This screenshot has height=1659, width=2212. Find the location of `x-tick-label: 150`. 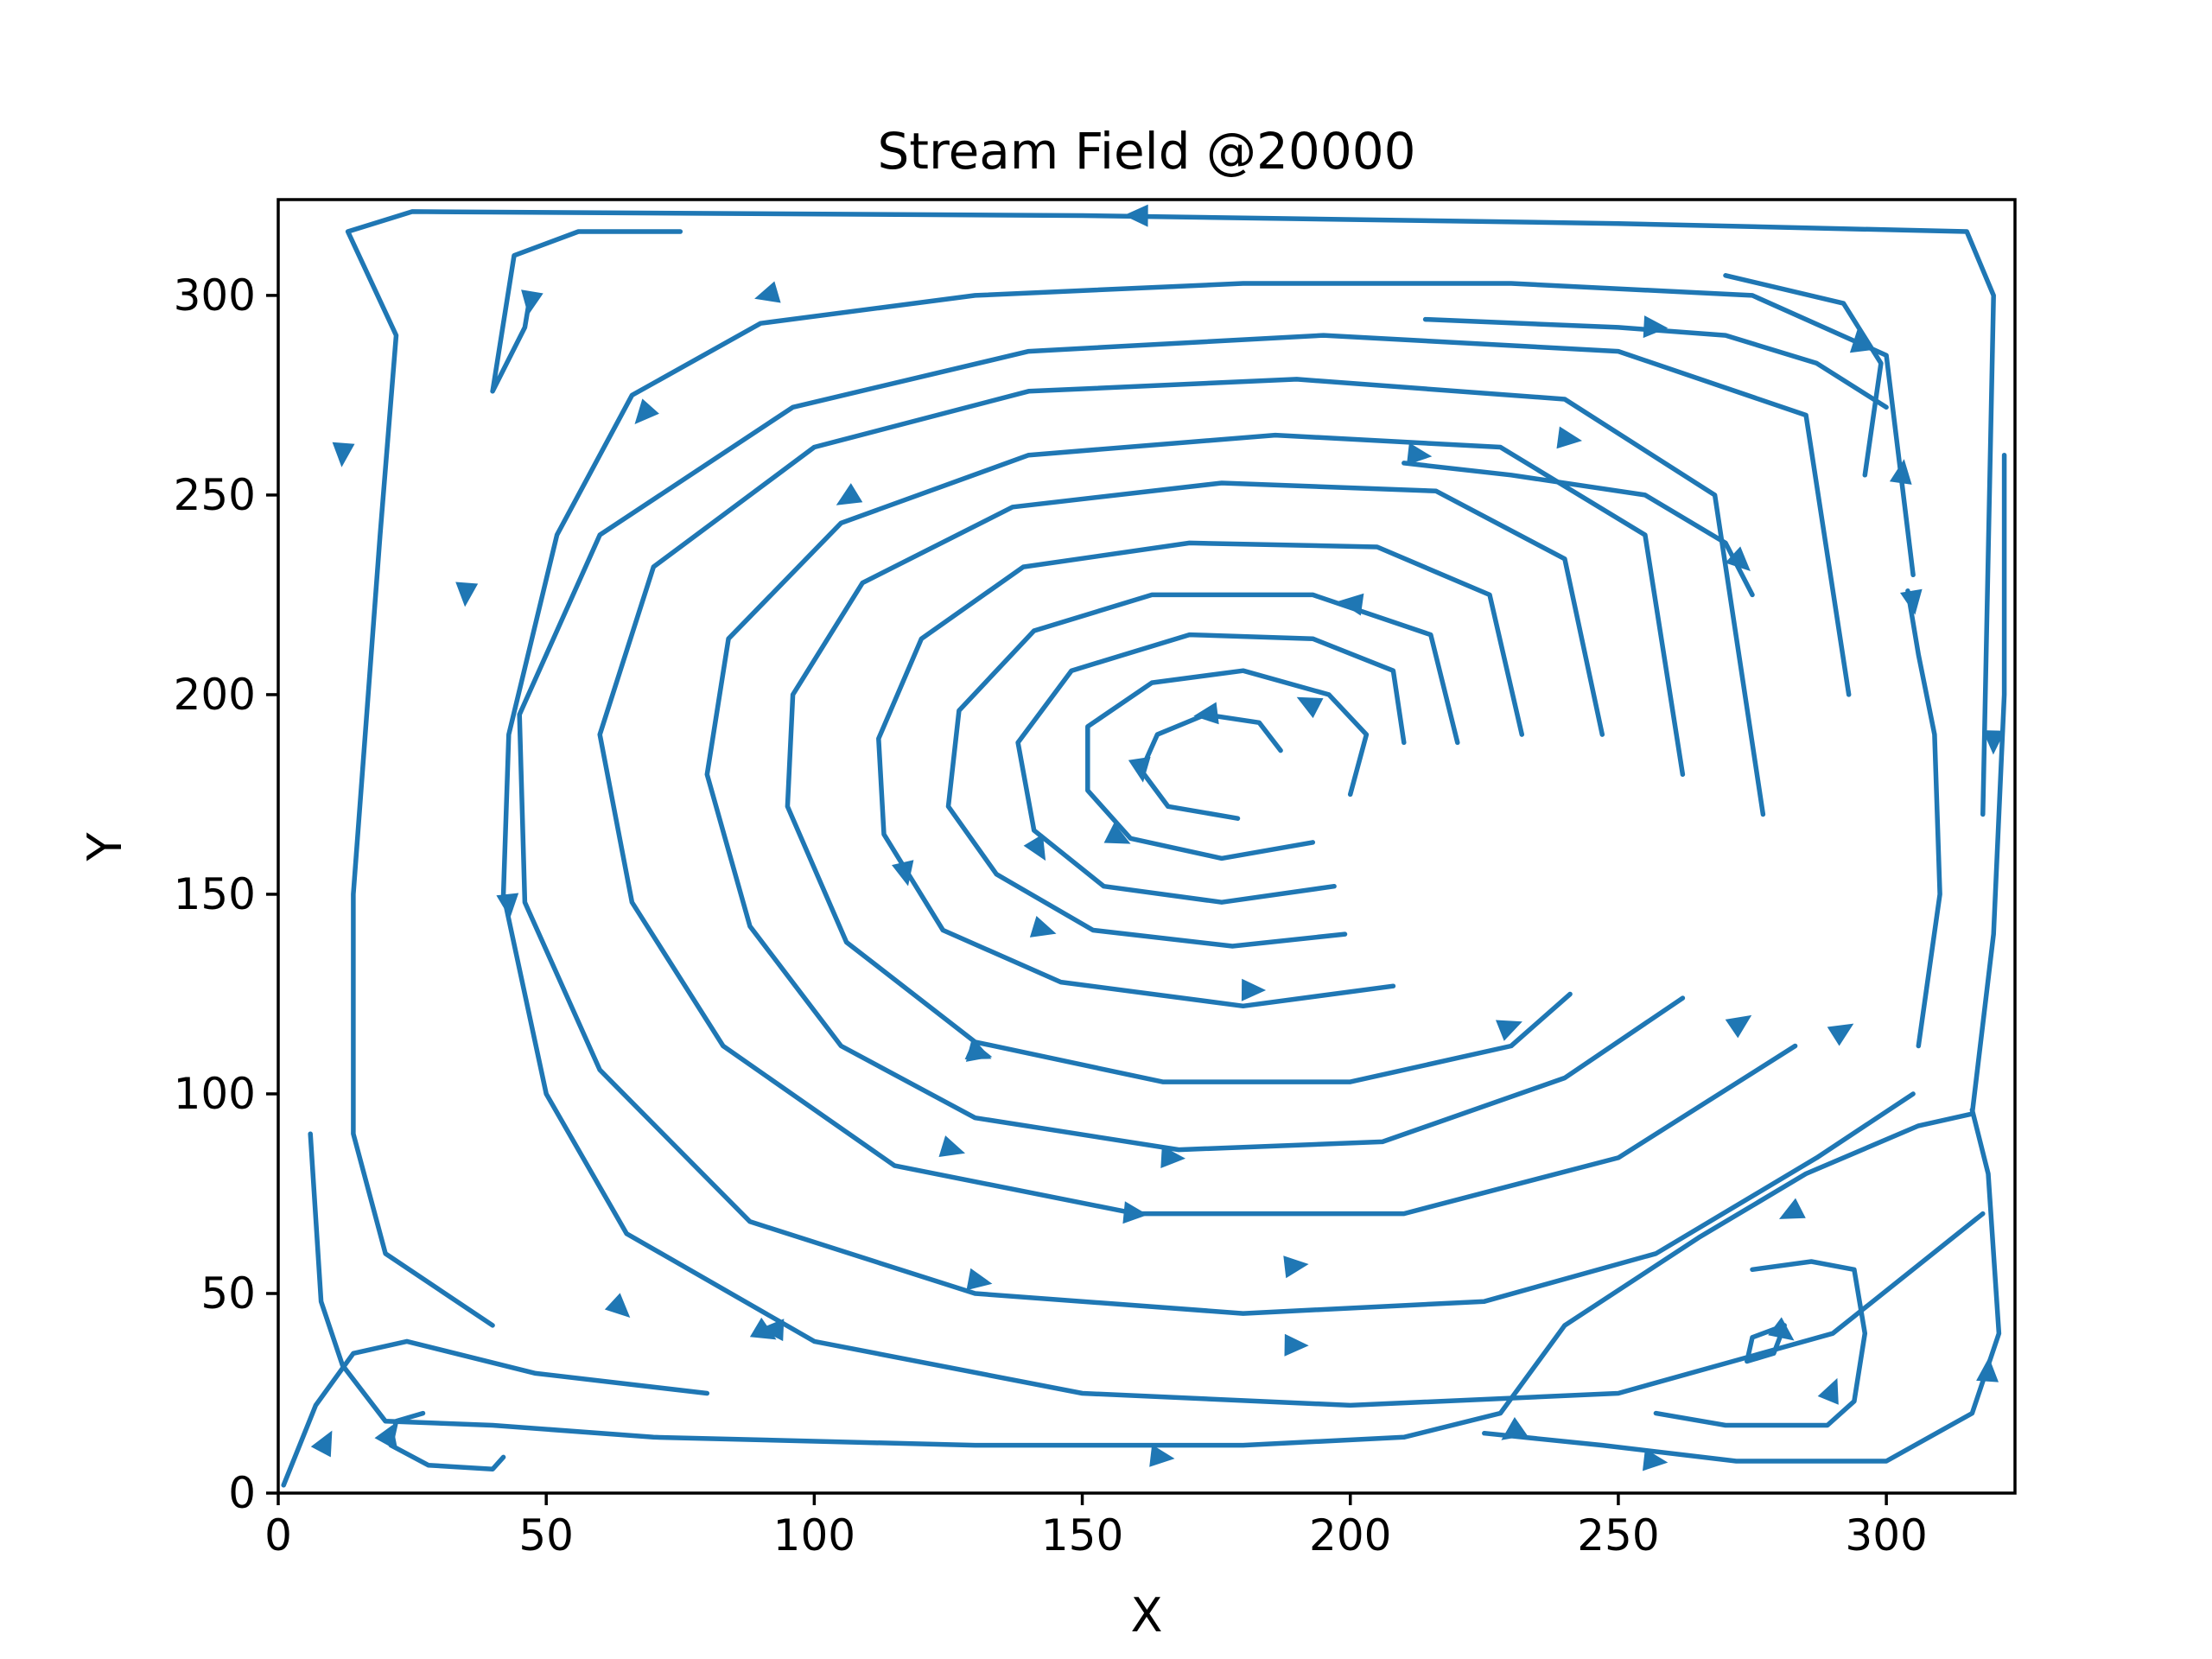

x-tick-label: 150 is located at coordinates (1082, 1535).